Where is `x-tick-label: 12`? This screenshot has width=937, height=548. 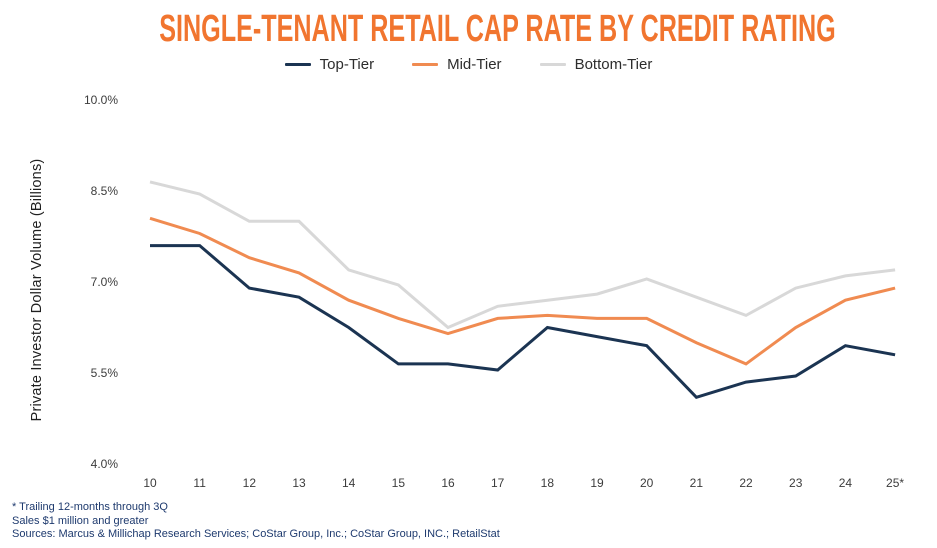
x-tick-label: 12 is located at coordinates (249, 483).